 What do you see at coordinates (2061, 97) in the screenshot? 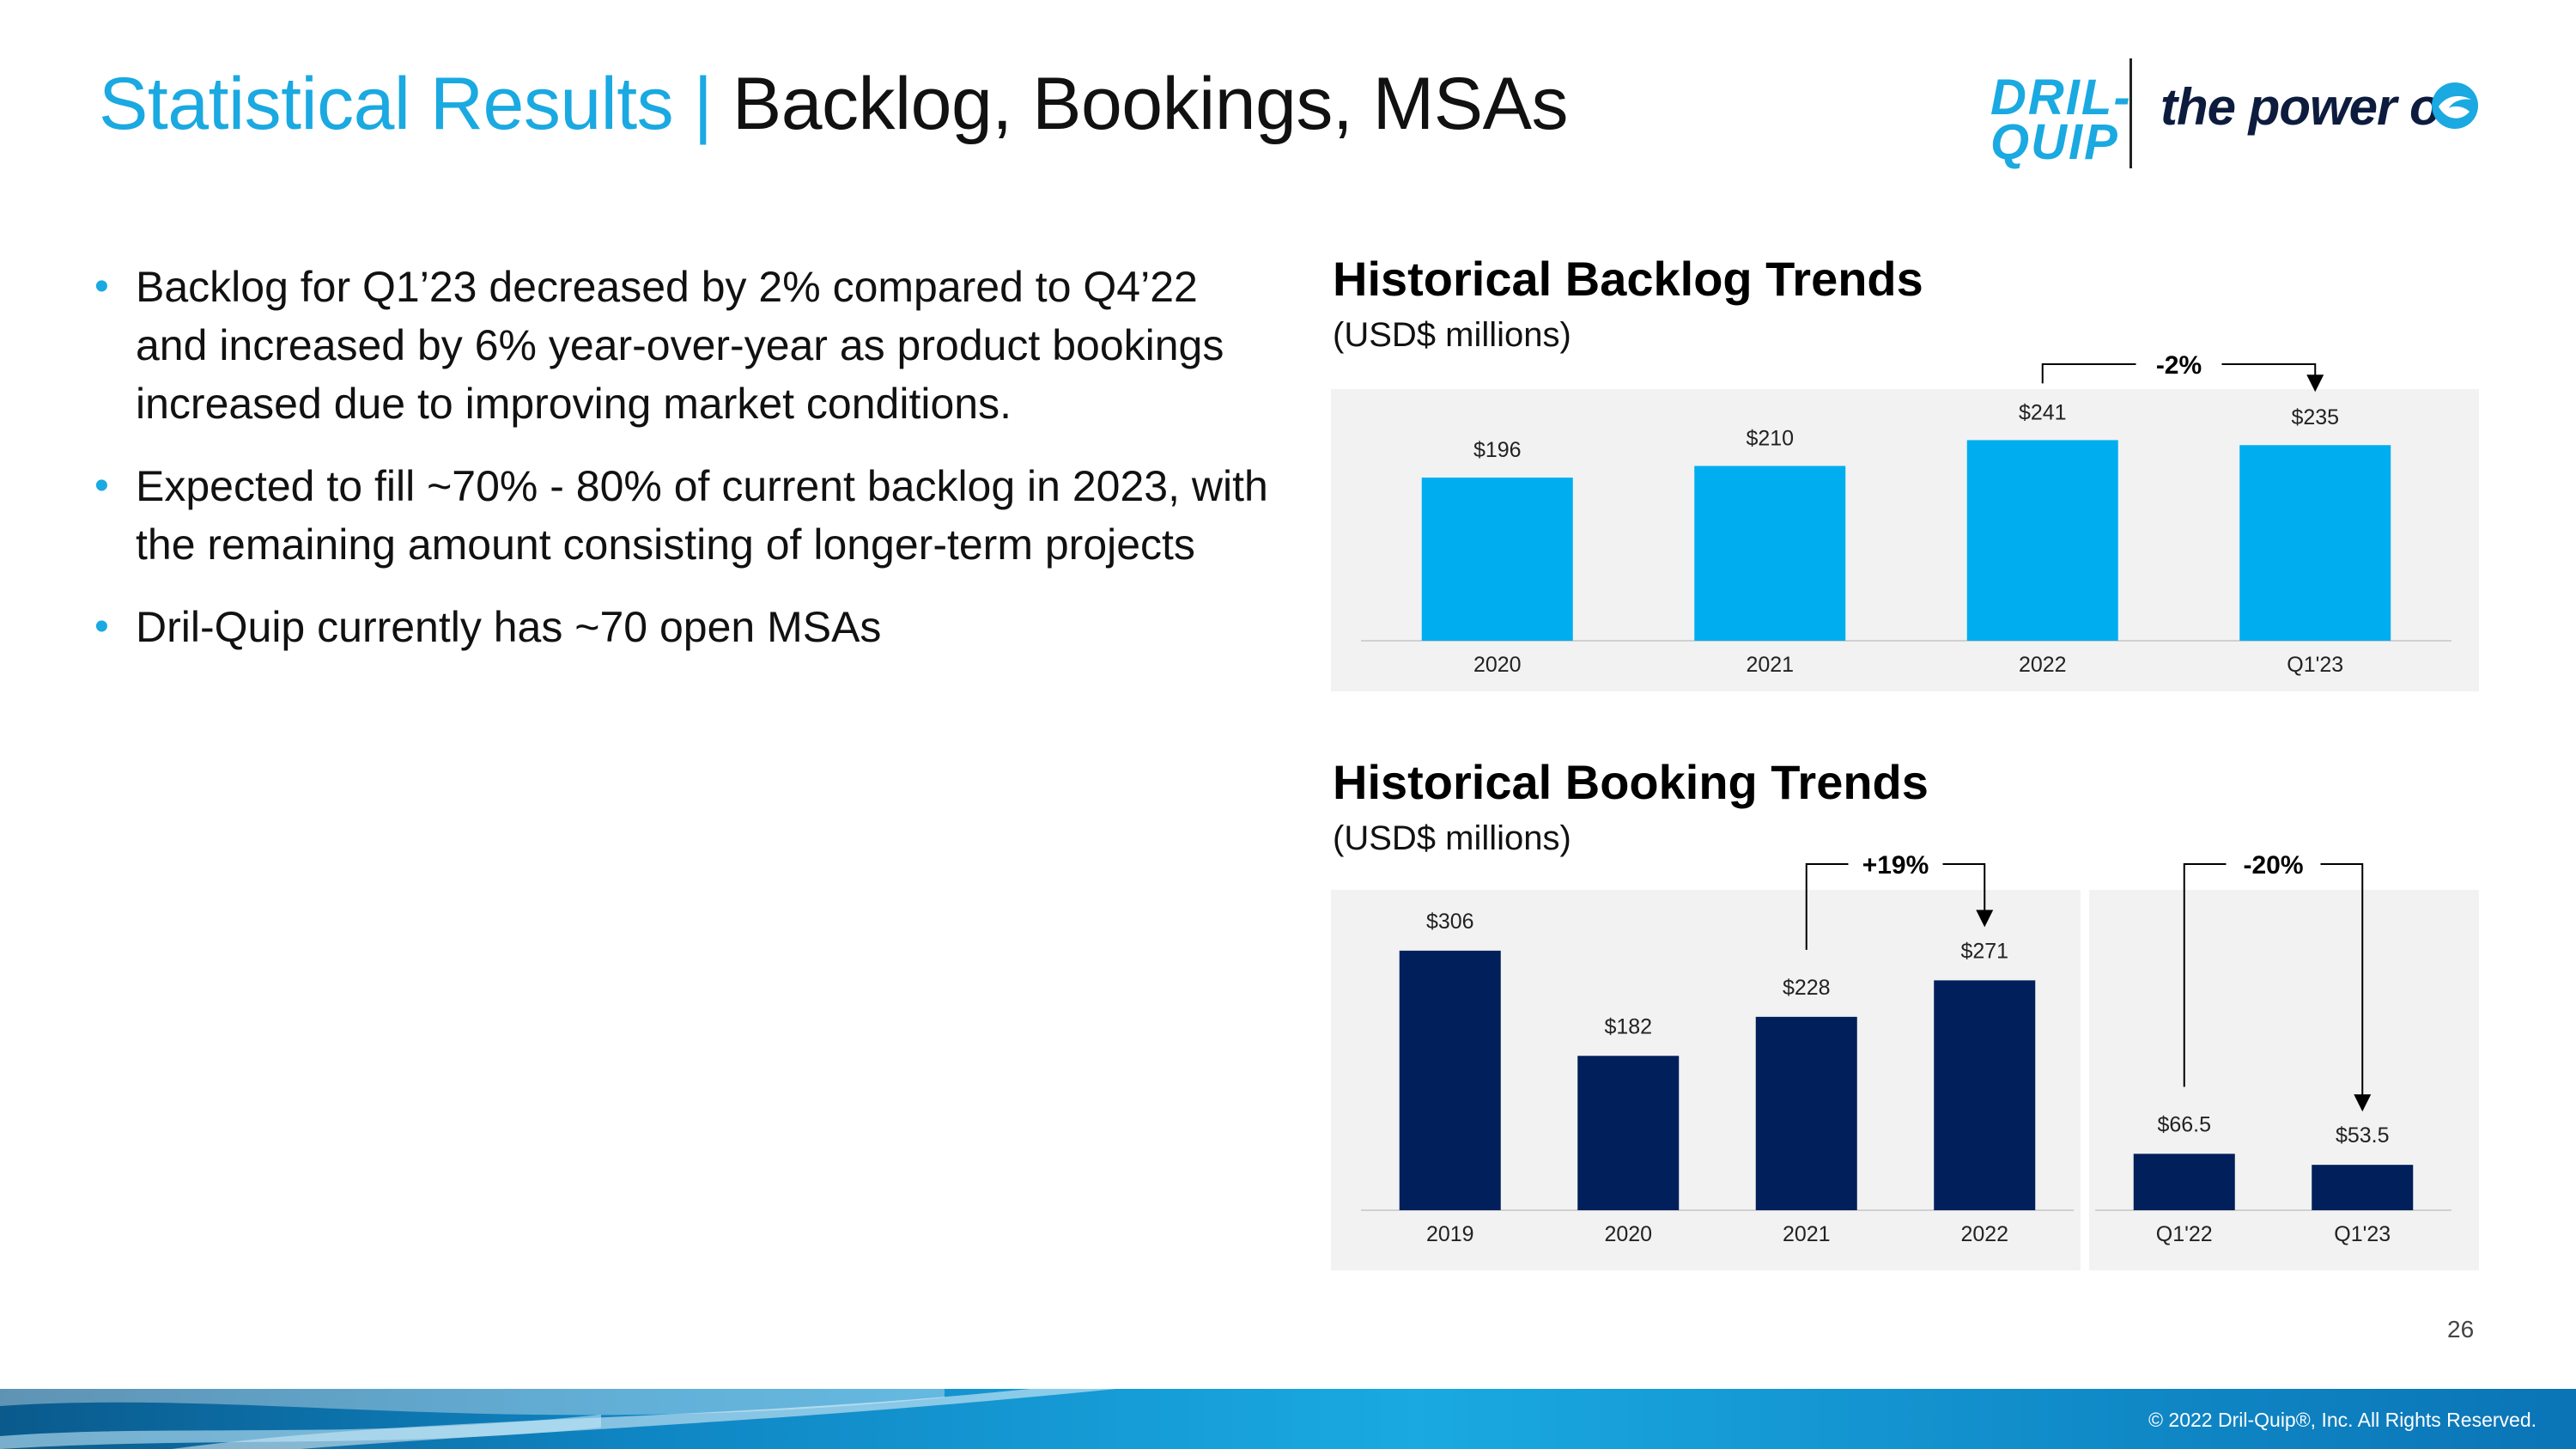
I see `logo-line-1: DRIL-` at bounding box center [2061, 97].